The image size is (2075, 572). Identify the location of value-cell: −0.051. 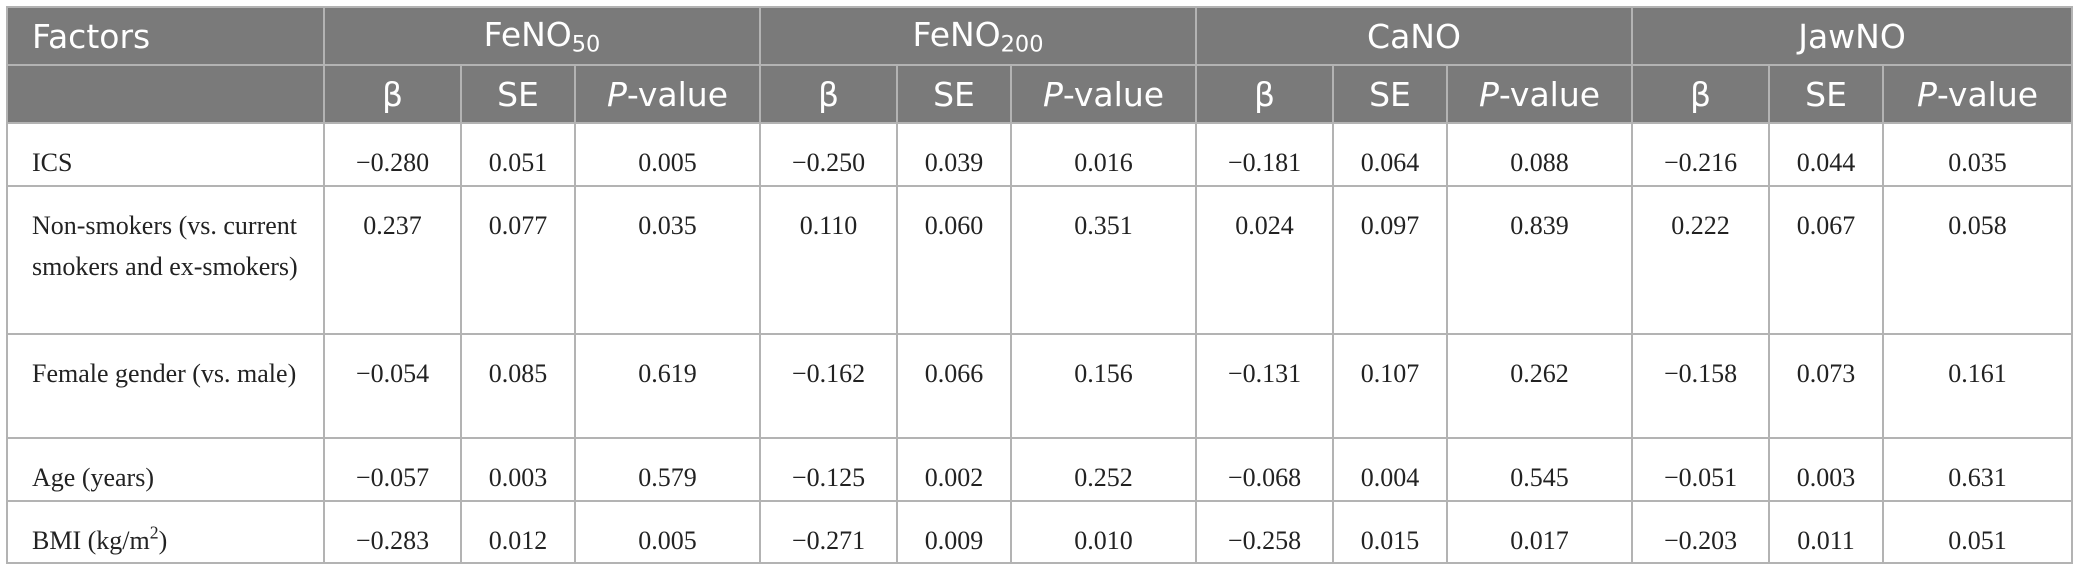
(1701, 469).